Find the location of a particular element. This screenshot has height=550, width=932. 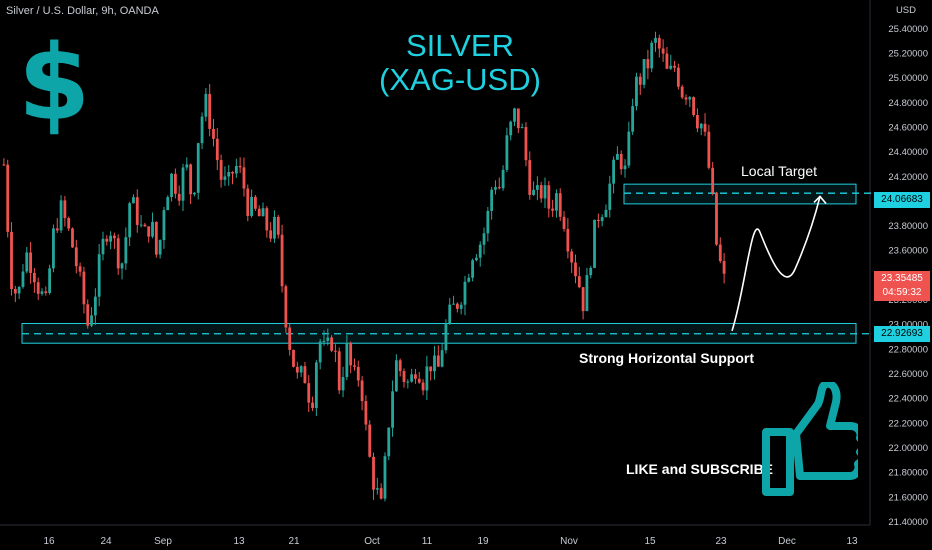

cta-label: LIKE and SUBSCRIBE is located at coordinates (700, 469).